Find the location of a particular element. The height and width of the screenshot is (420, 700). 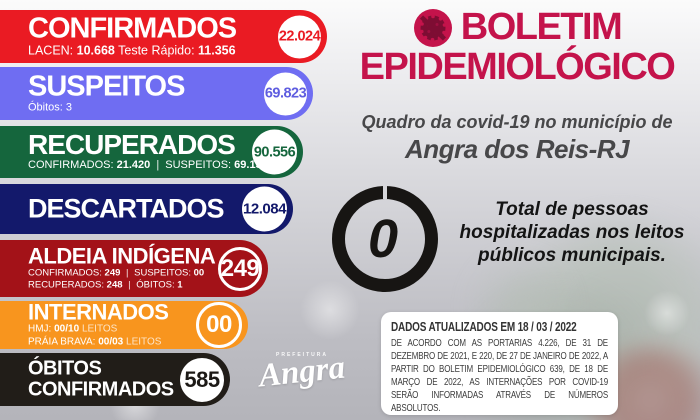

aldeia-subtext-line2: RECUPERADOS: 248 | ÓBITOS: 1 is located at coordinates (105, 285).